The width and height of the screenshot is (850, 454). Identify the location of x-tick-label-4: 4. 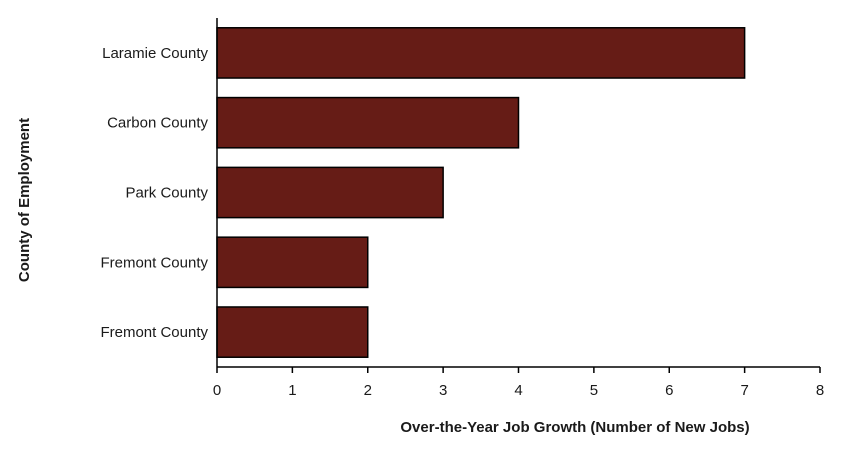
(518, 390).